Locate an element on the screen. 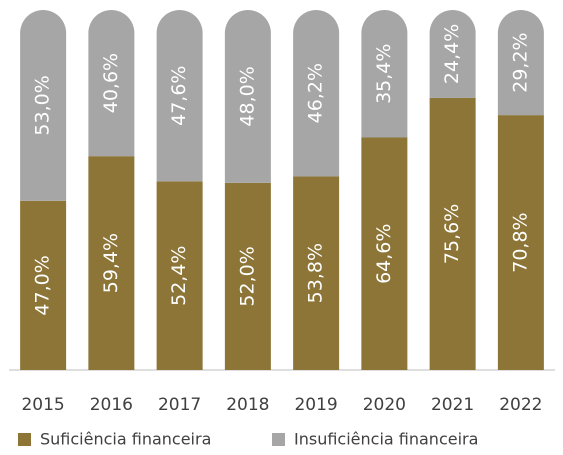 This screenshot has width=563, height=455. value-label: 47,0% is located at coordinates (43, 285).